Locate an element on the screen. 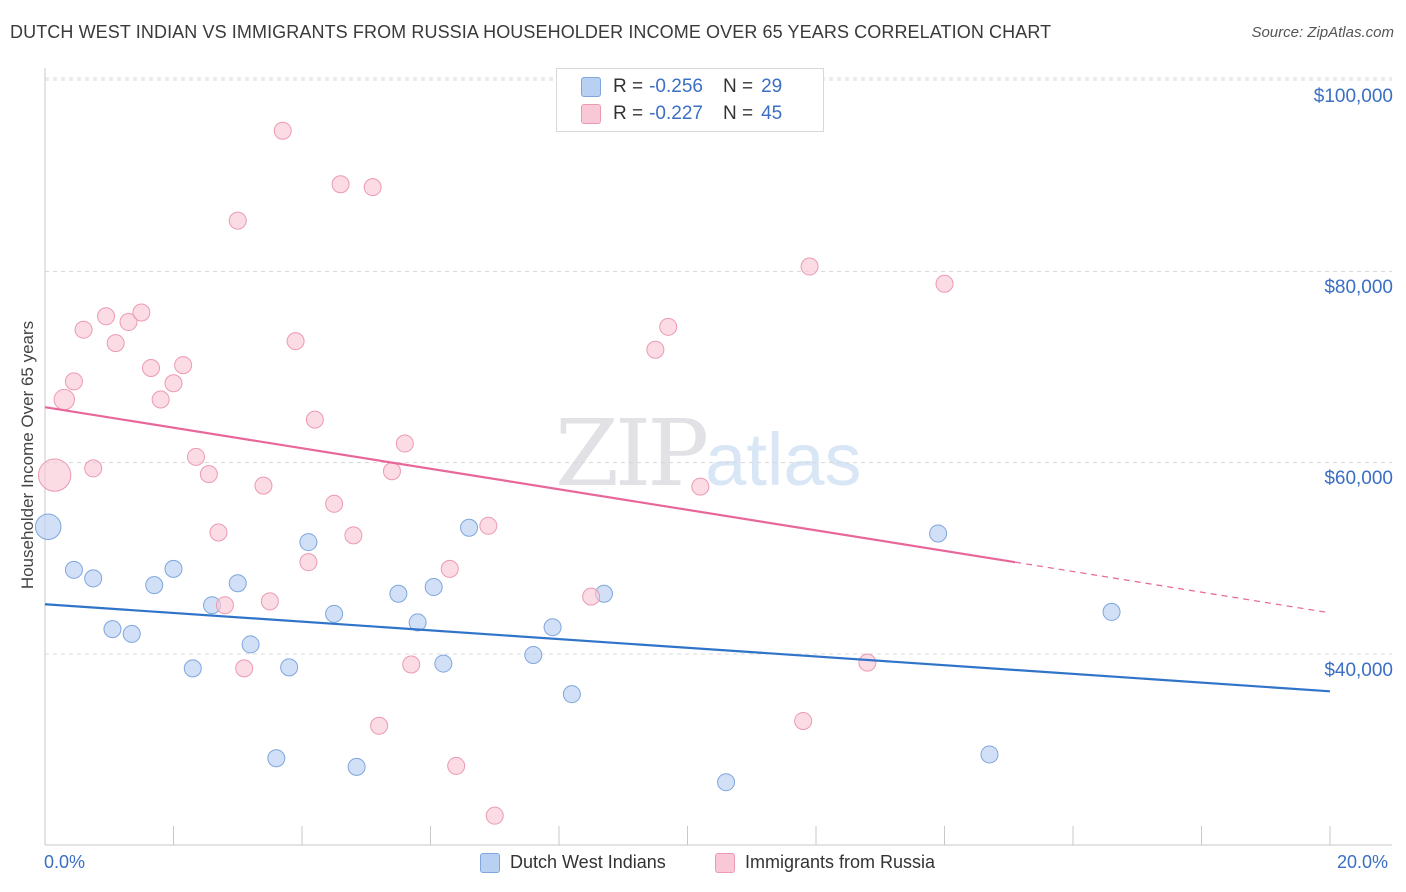  legend-item-dutch-west-indians: Dutch West Indians is located at coordinates (573, 862).